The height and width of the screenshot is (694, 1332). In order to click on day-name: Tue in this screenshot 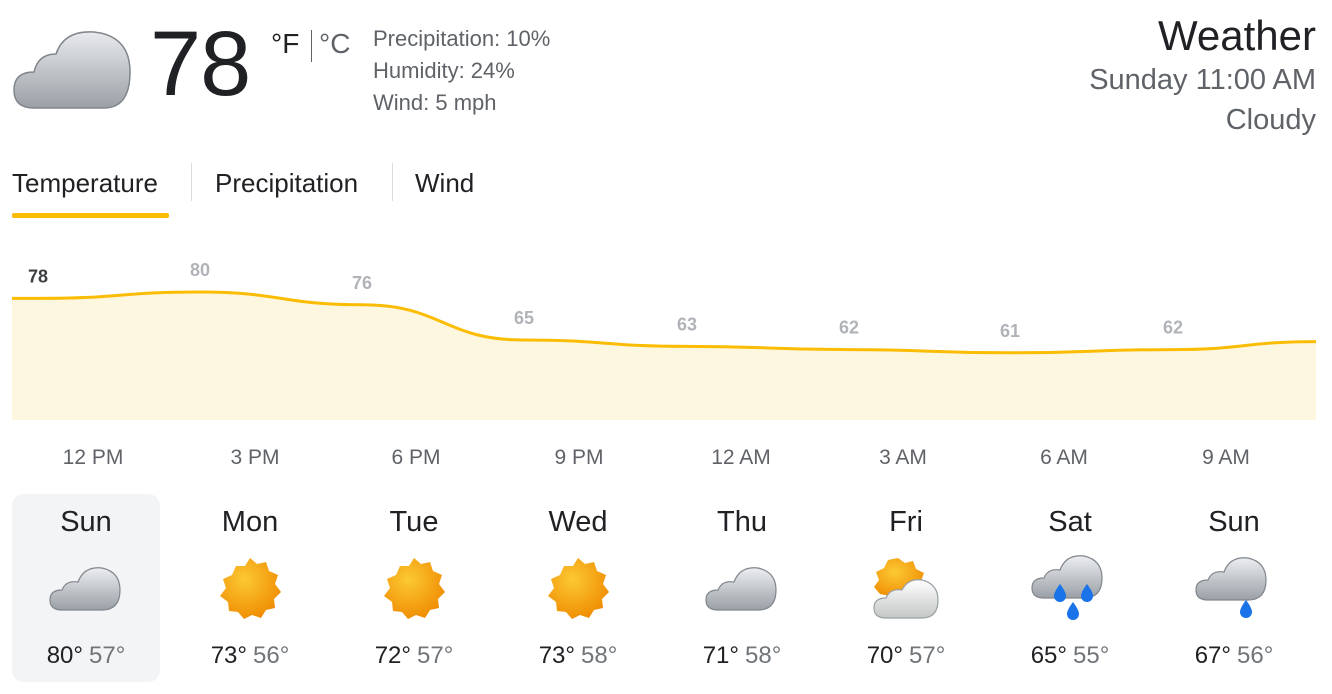, I will do `click(414, 522)`.